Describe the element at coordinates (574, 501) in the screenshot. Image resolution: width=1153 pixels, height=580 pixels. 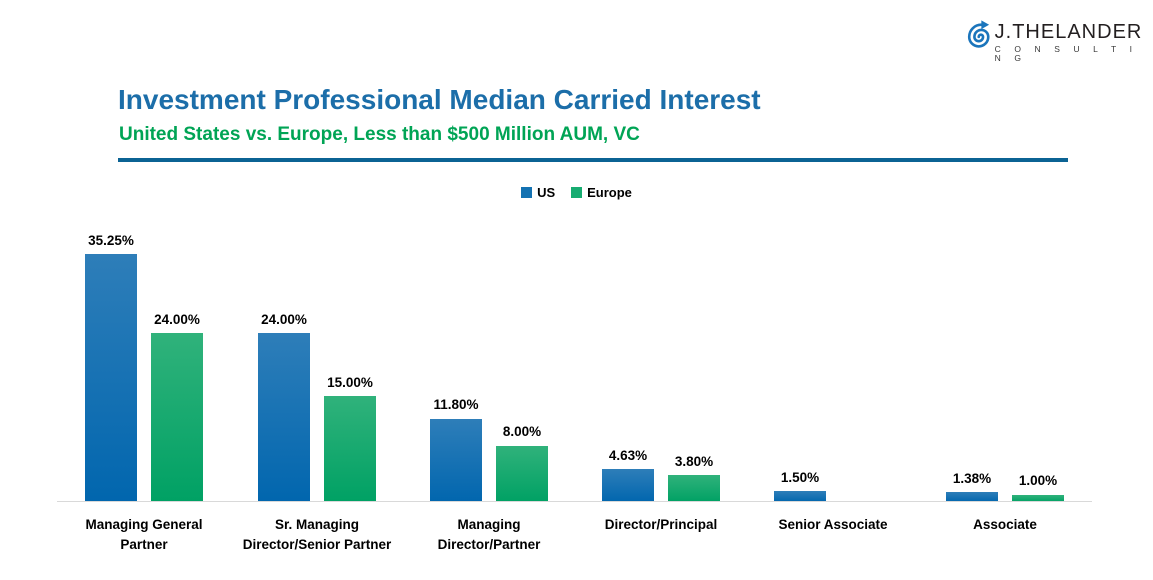
I see `x-axis-line` at that location.